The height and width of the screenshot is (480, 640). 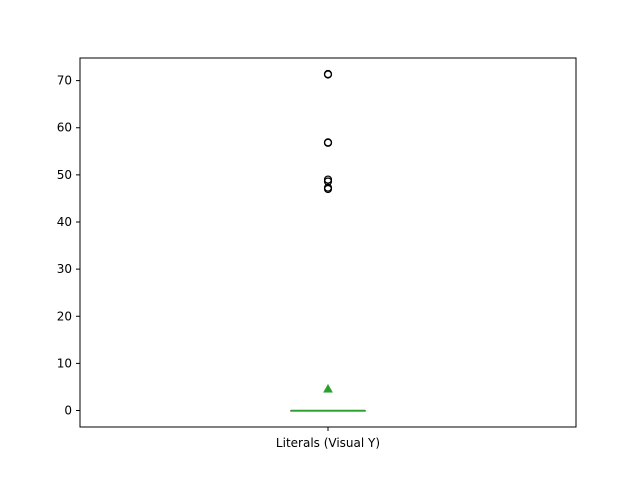 I want to click on y-tick-label: 30, so click(x=64, y=269).